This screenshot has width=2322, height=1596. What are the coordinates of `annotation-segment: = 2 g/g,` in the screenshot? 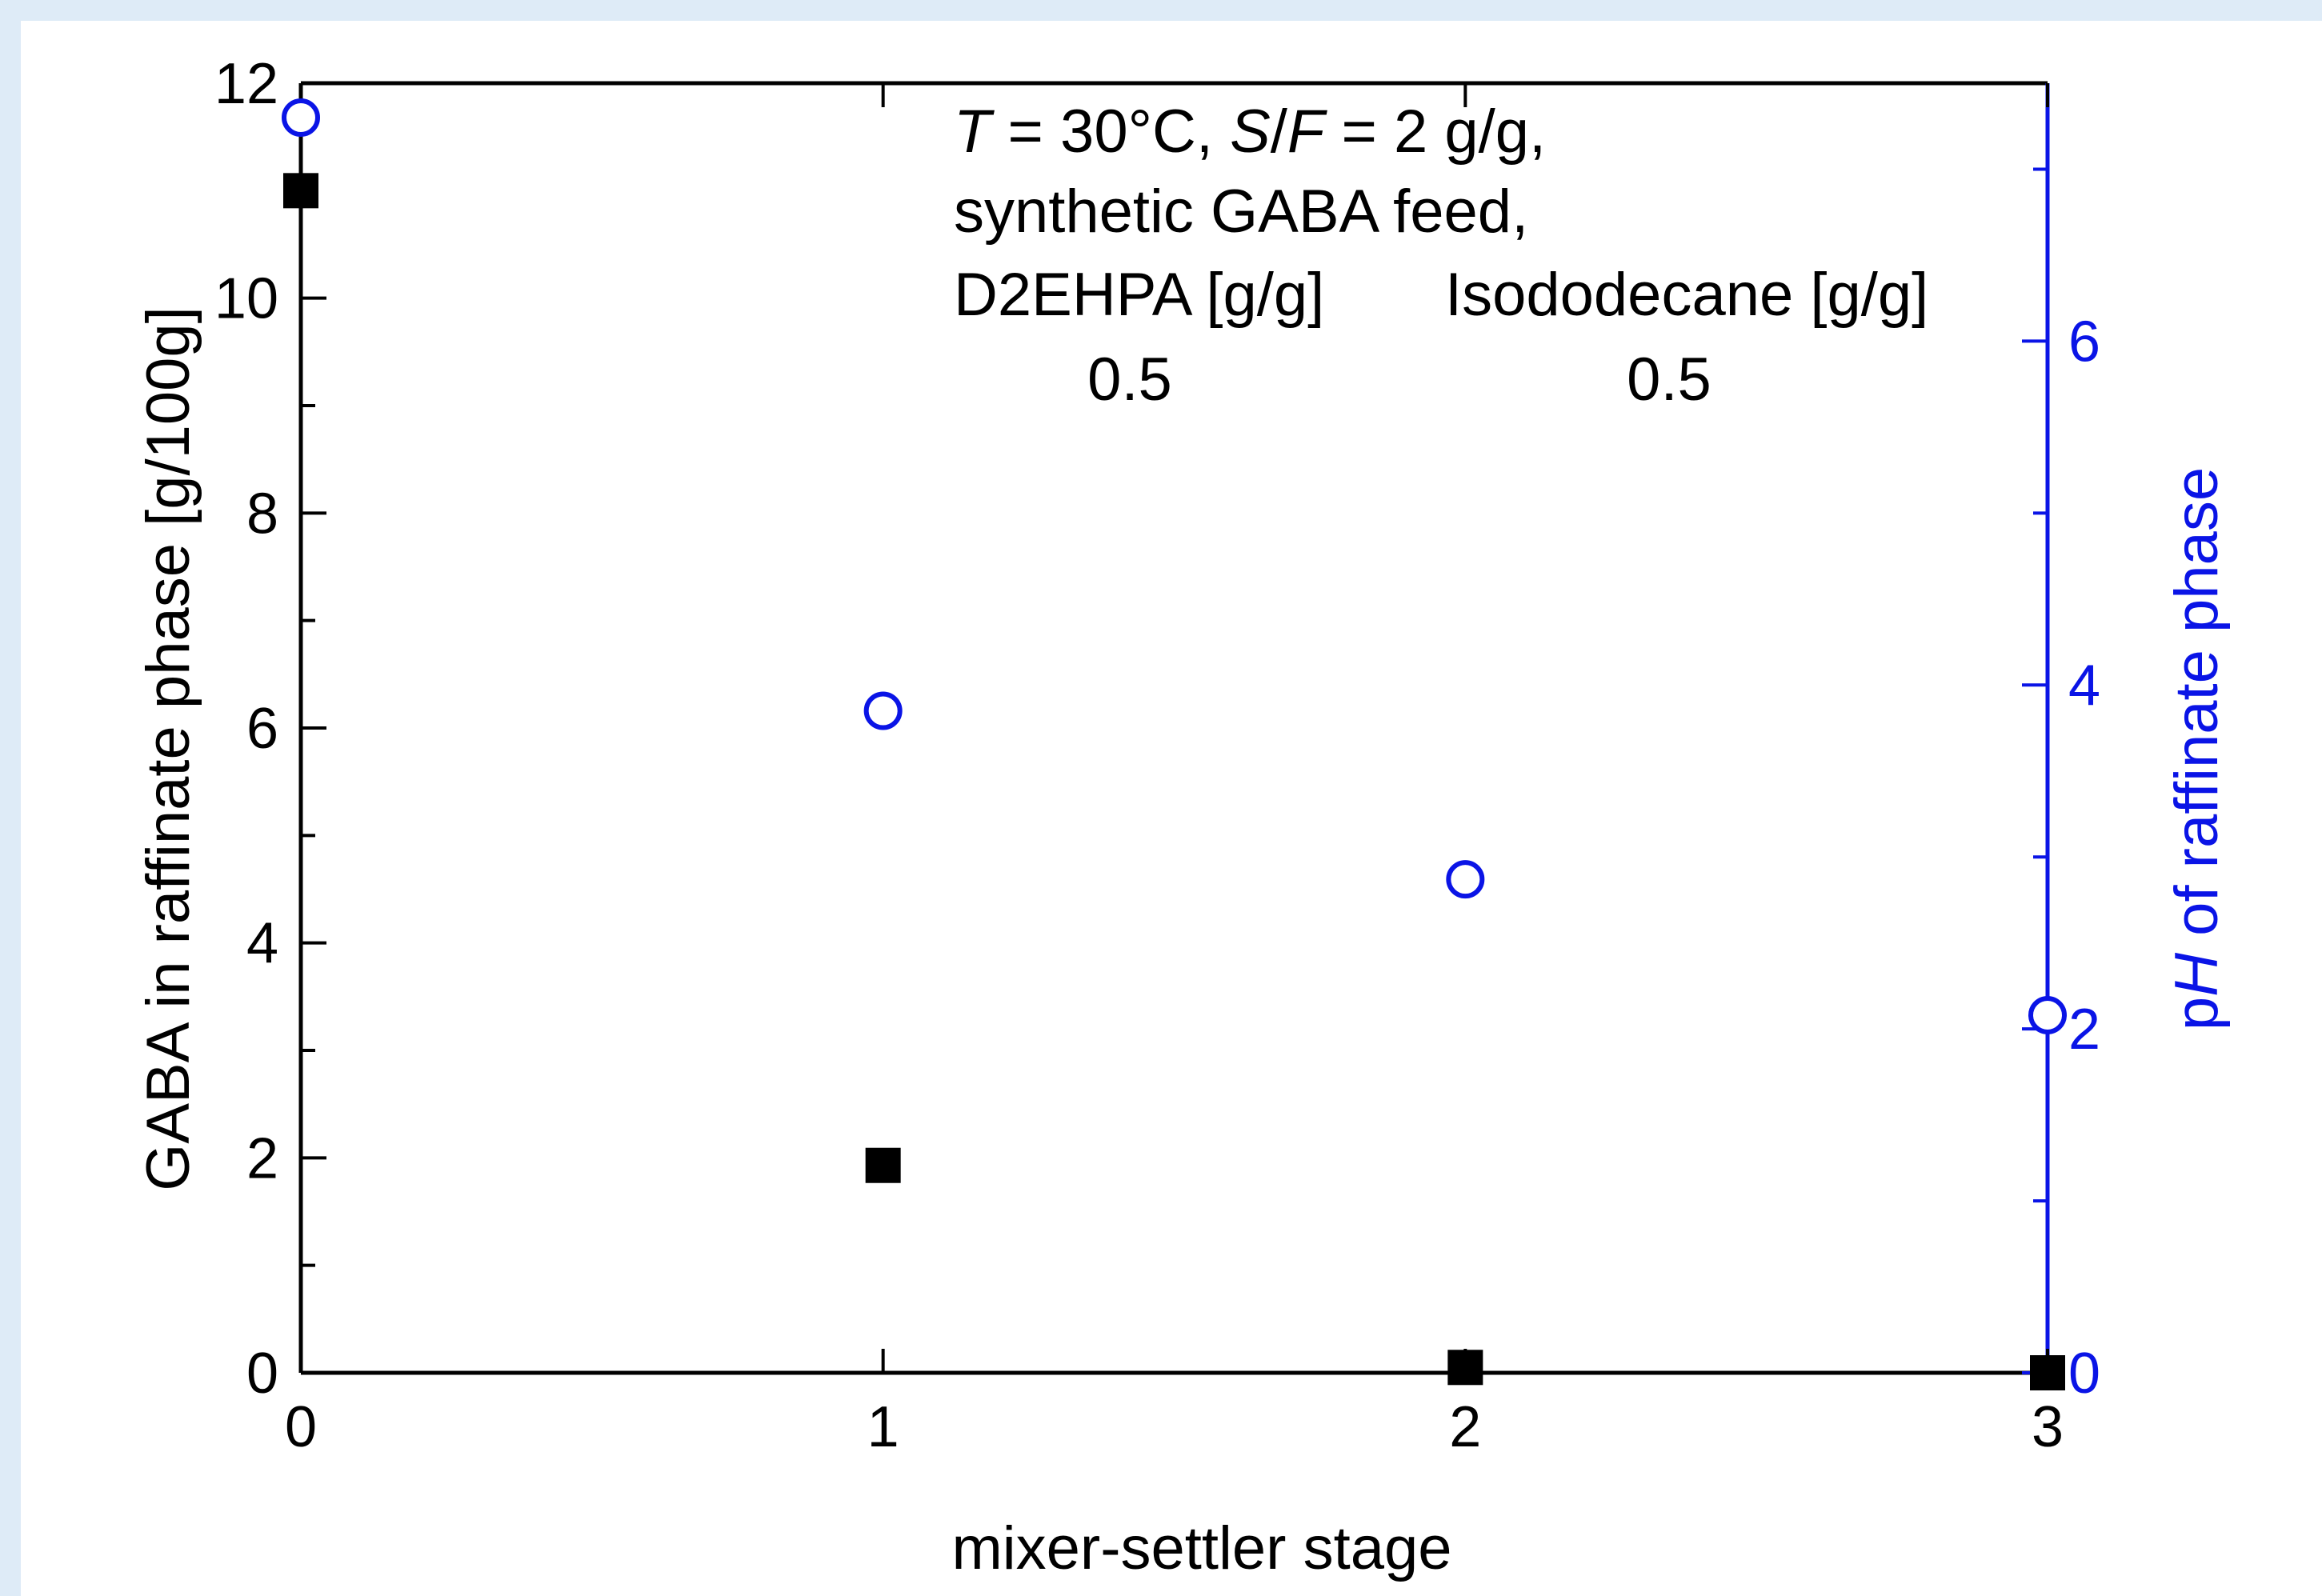 It's located at (1435, 132).